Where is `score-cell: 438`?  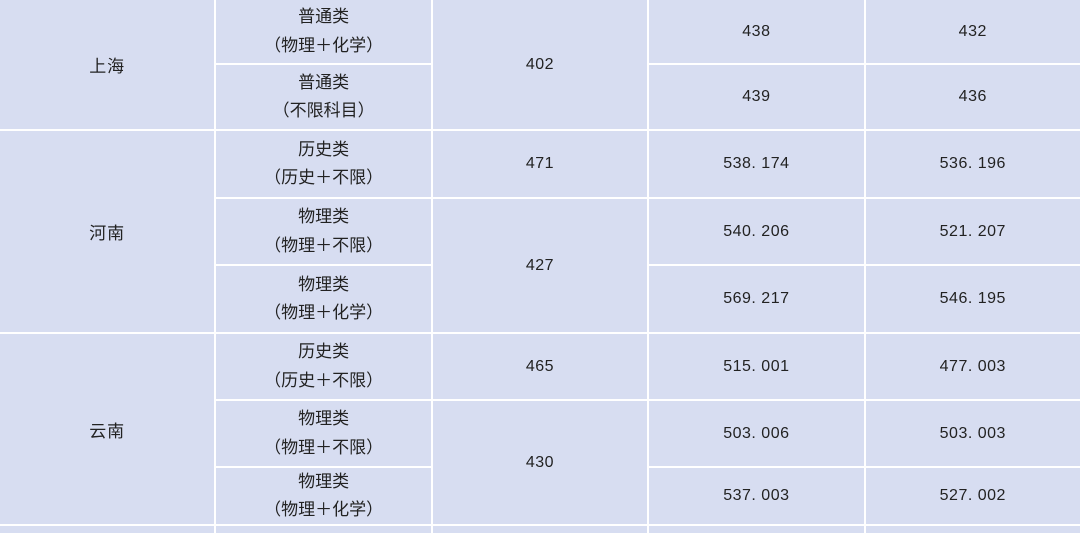 score-cell: 438 is located at coordinates (756, 32).